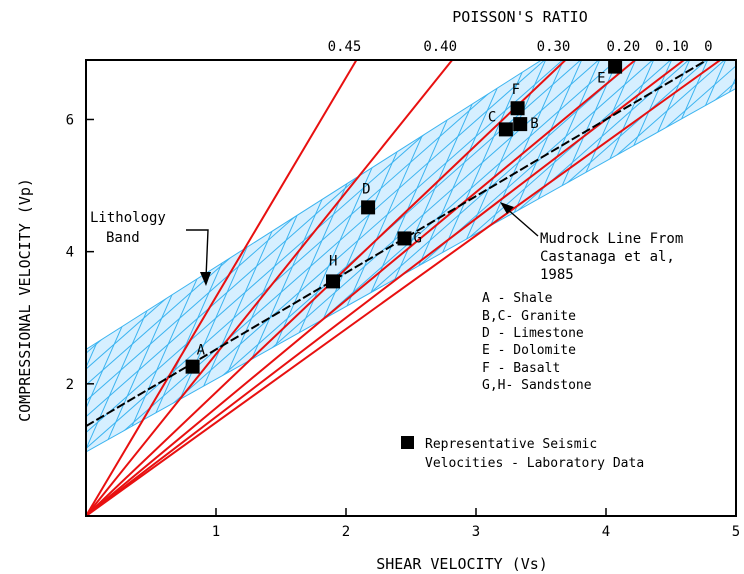 Image resolution: width=744 pixels, height=574 pixels. What do you see at coordinates (345, 47) in the screenshot?
I see `poisson-label-0.45: 0.45` at bounding box center [345, 47].